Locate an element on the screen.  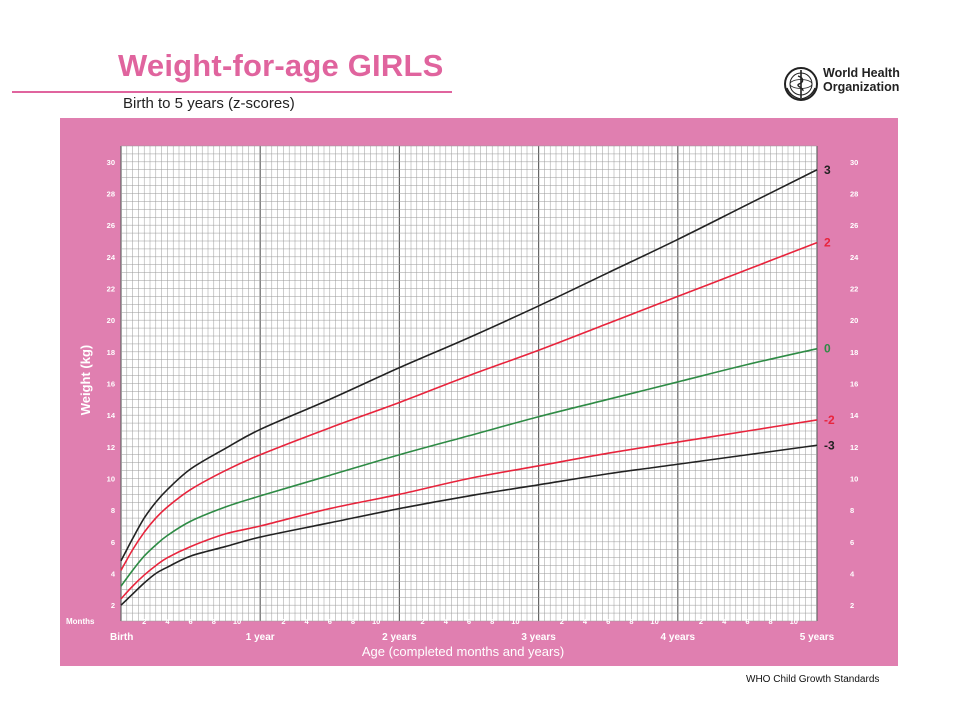
y-tick-label: 26 is located at coordinates (111, 225).